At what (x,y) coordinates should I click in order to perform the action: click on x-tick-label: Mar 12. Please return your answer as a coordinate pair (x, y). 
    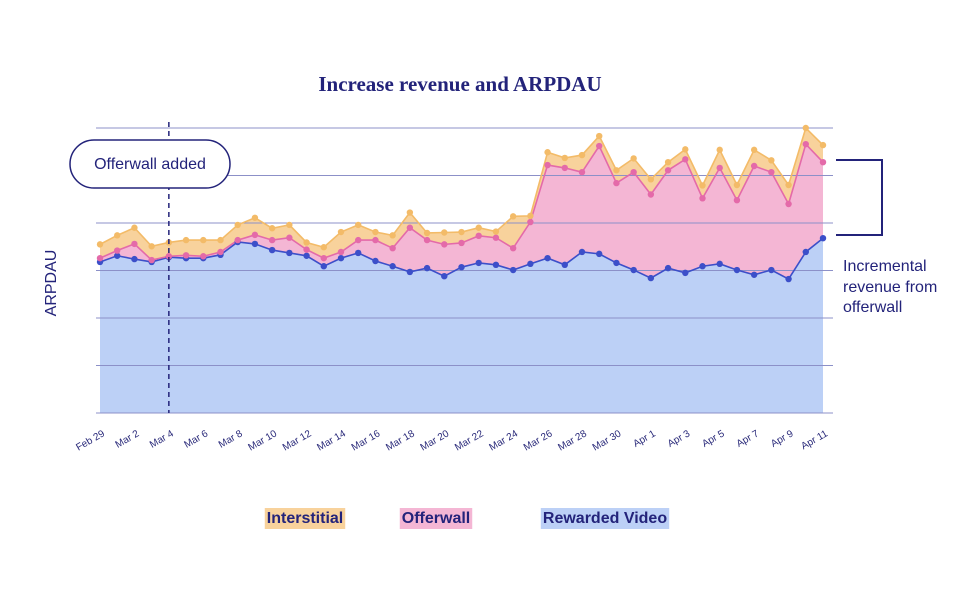
    Looking at the image, I should click on (297, 440).